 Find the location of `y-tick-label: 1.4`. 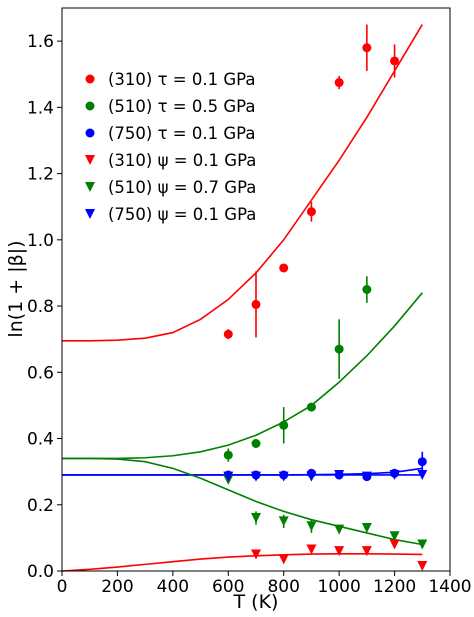

y-tick-label: 1.4 is located at coordinates (40, 108).